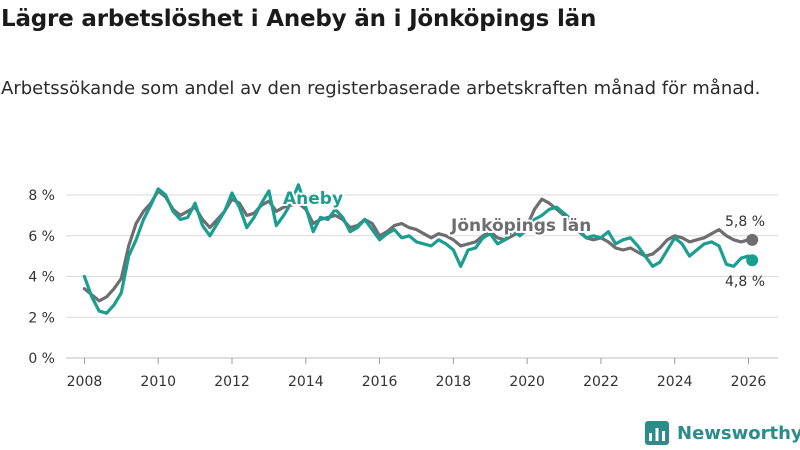 Image resolution: width=800 pixels, height=450 pixels. What do you see at coordinates (675, 382) in the screenshot?
I see `x-tick-label: 2024` at bounding box center [675, 382].